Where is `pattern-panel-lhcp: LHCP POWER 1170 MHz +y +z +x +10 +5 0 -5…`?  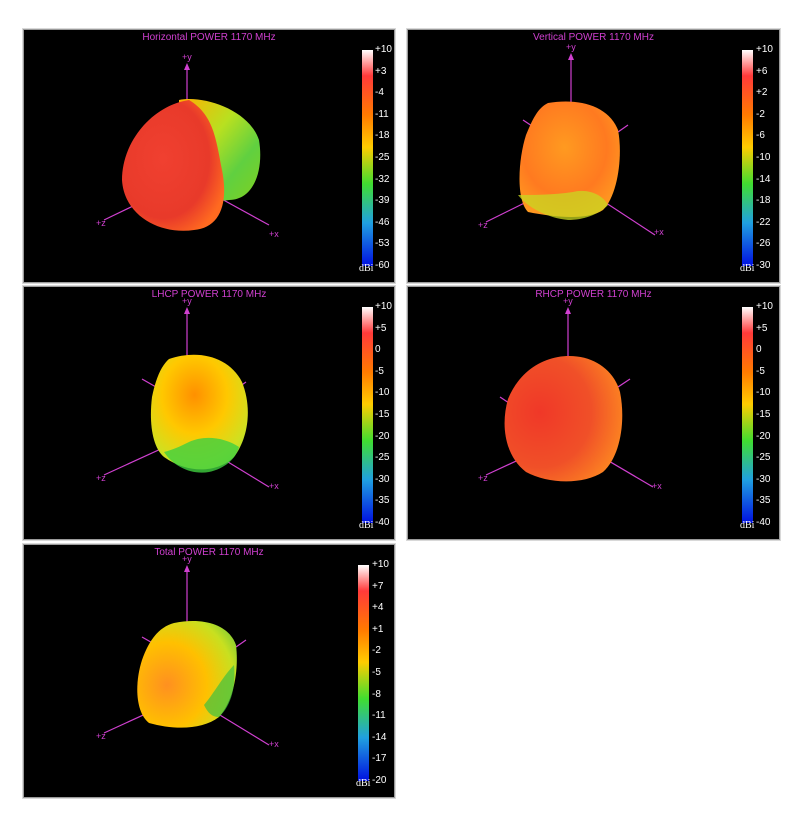
pattern-panel-lhcp: LHCP POWER 1170 MHz +y +z +x +10 +5 0 -5… is located at coordinates (209, 413).